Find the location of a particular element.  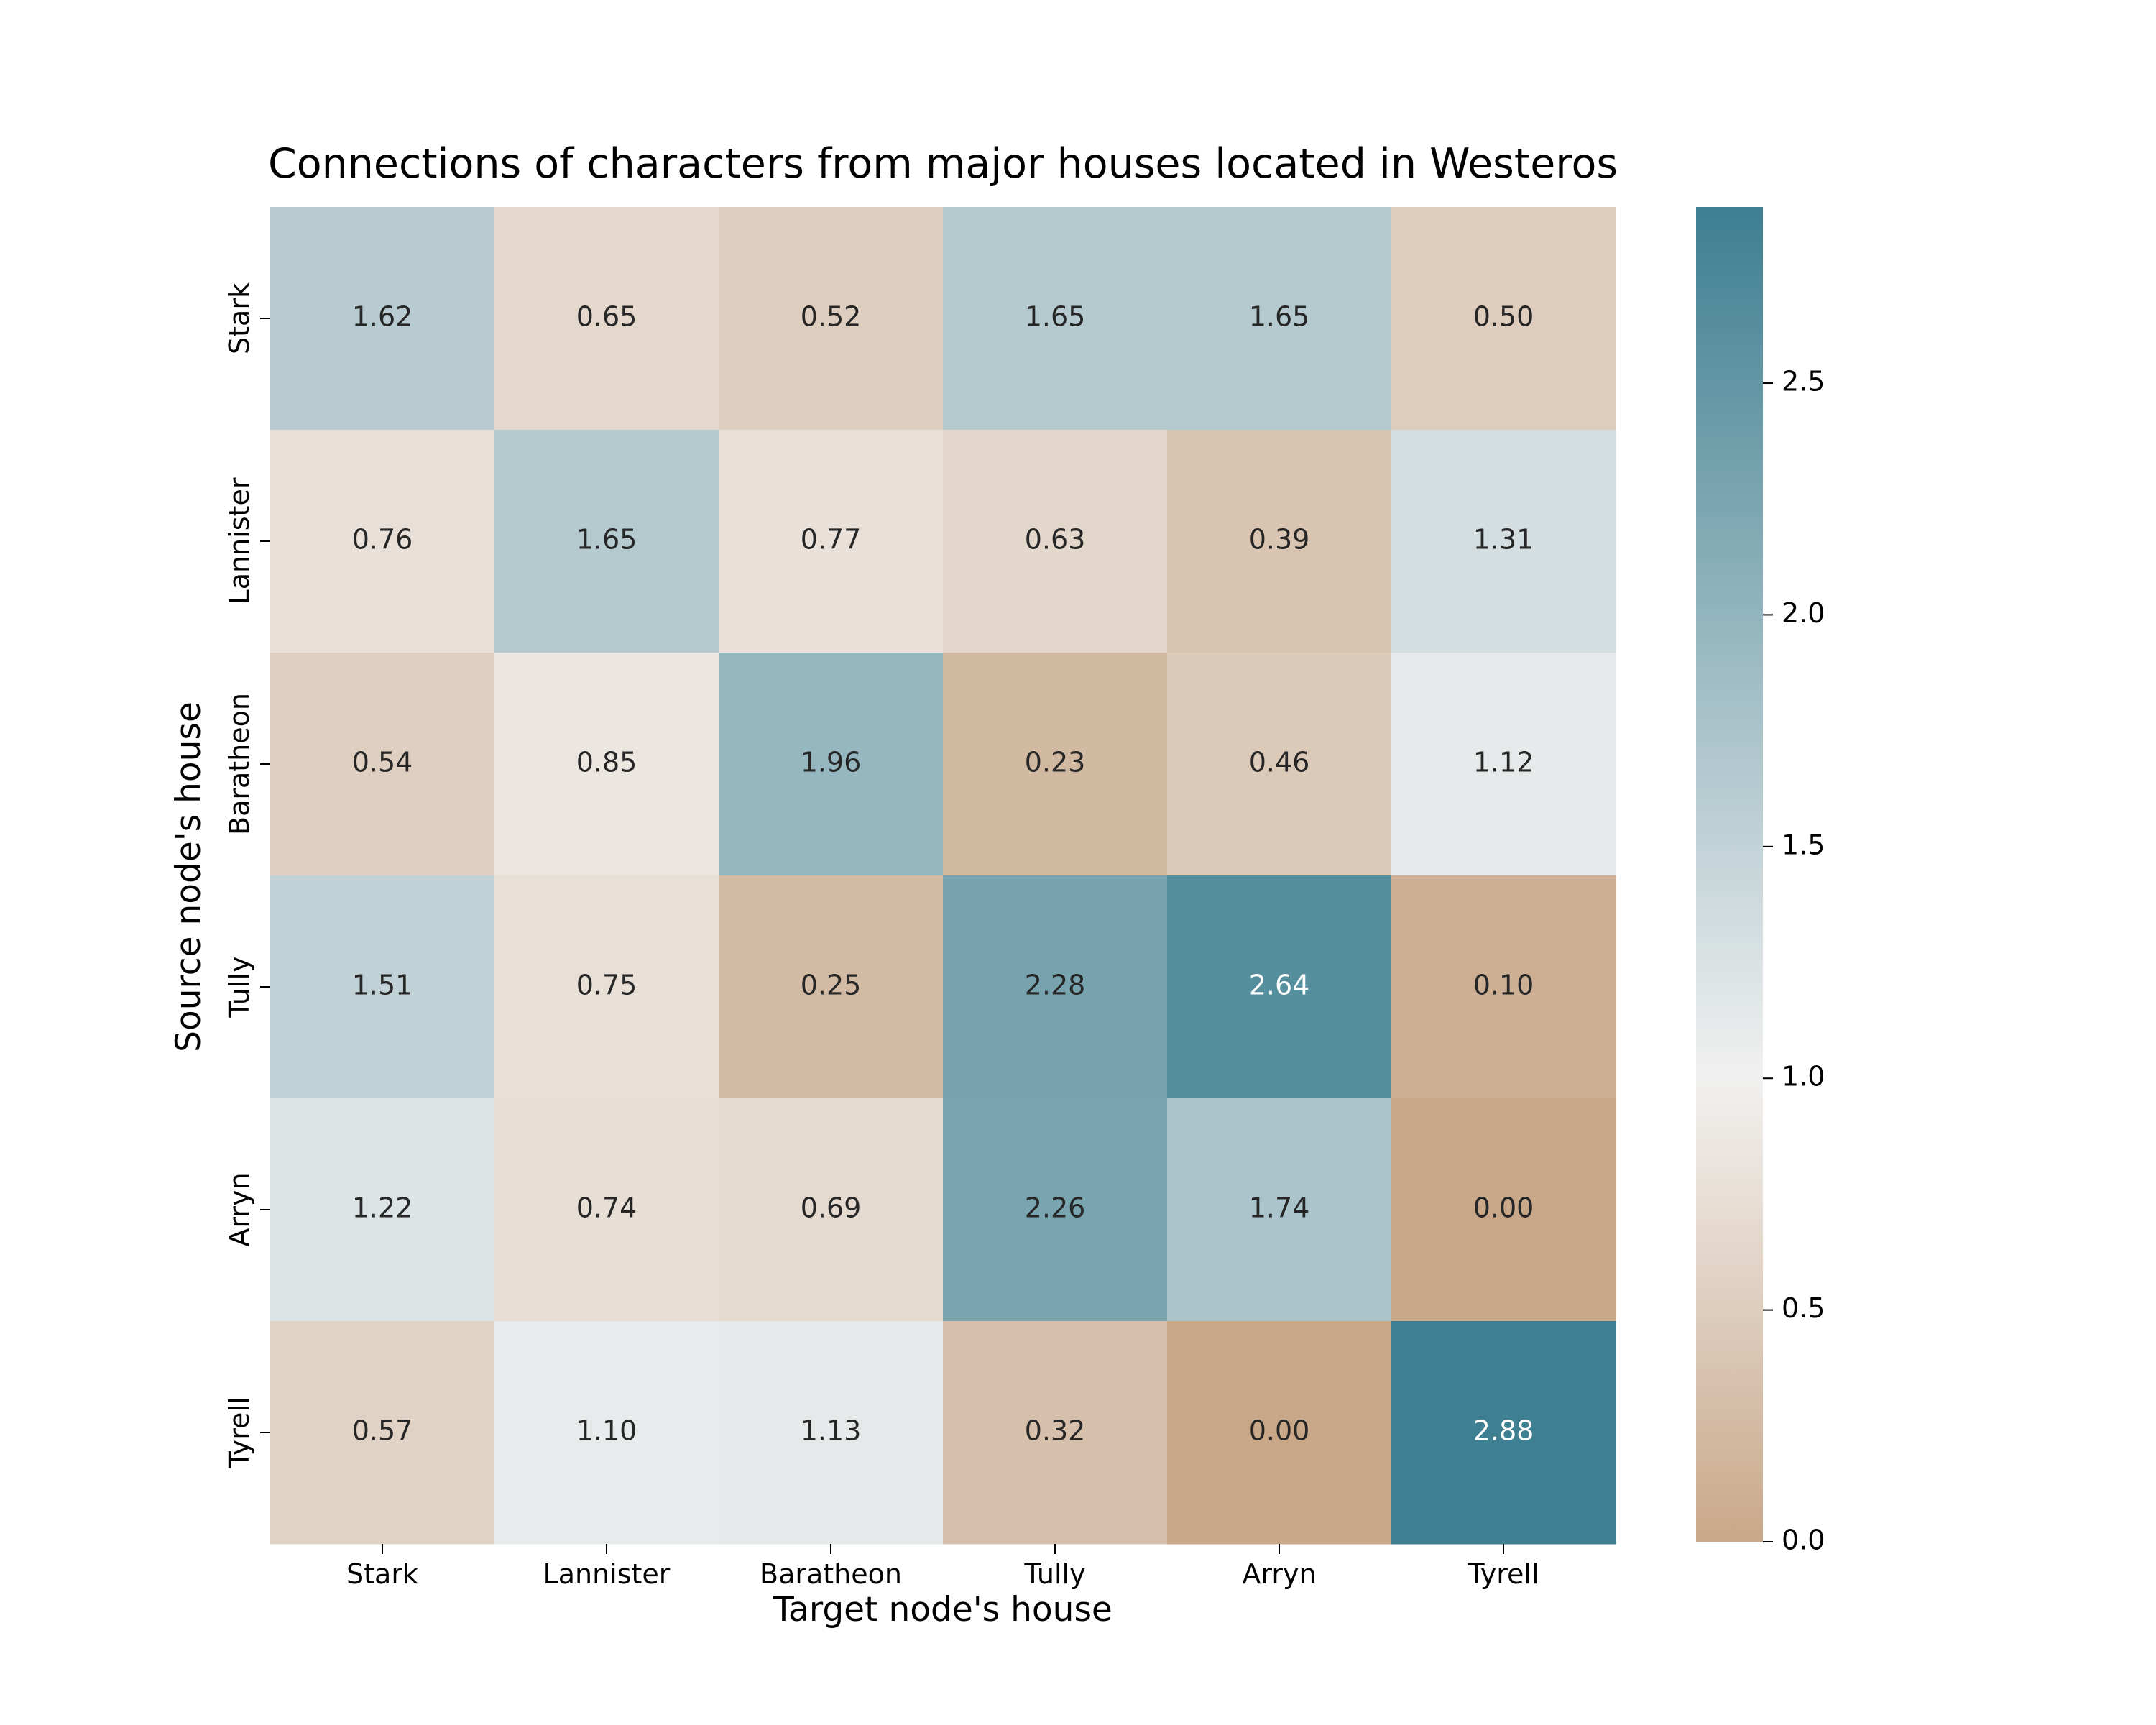

cell-value-label: 0.52 is located at coordinates (831, 317).